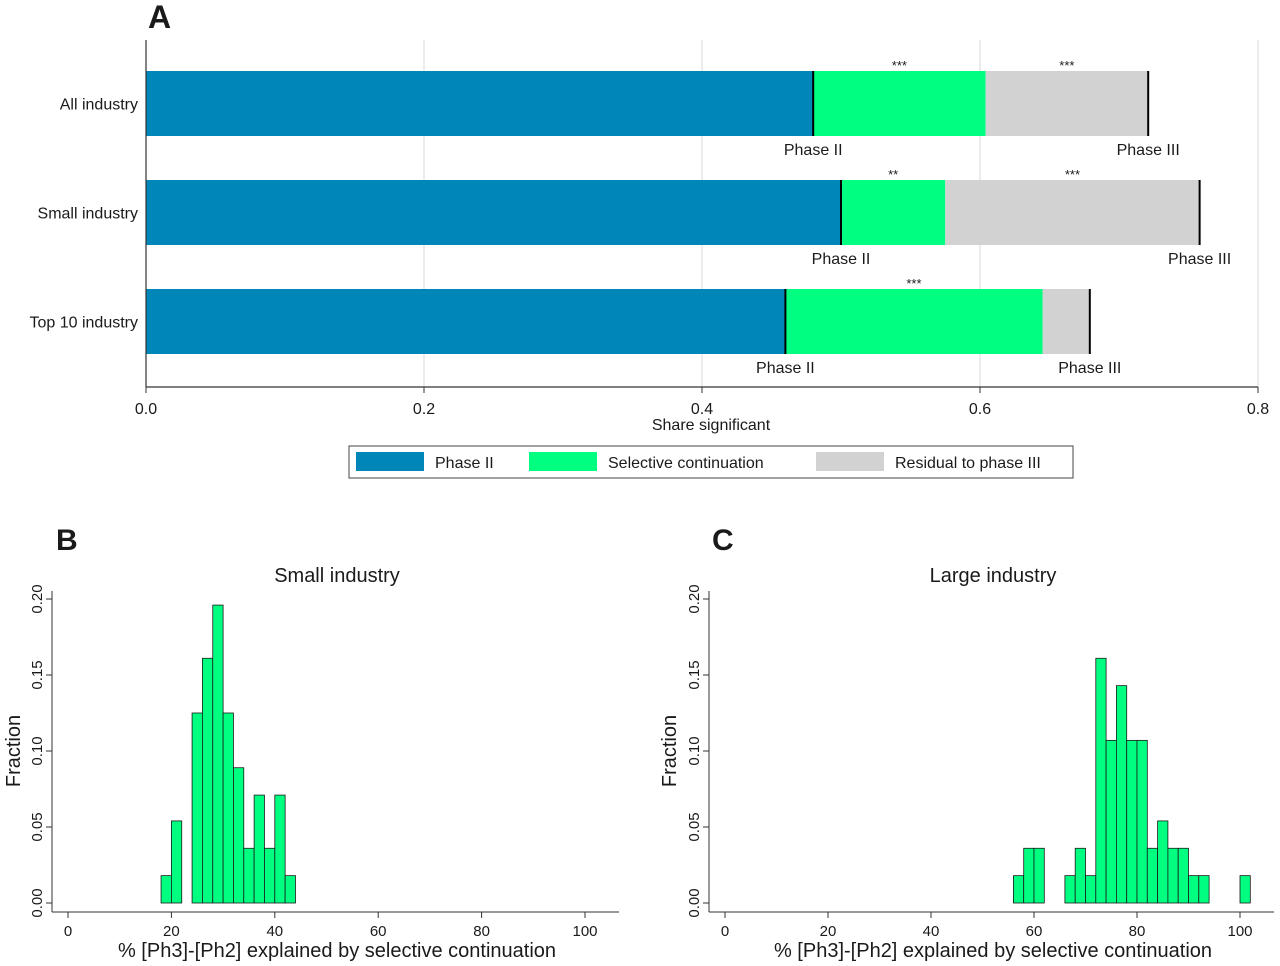  What do you see at coordinates (686, 463) in the screenshot?
I see `legend-label-selective-continuation: Selective continuation` at bounding box center [686, 463].